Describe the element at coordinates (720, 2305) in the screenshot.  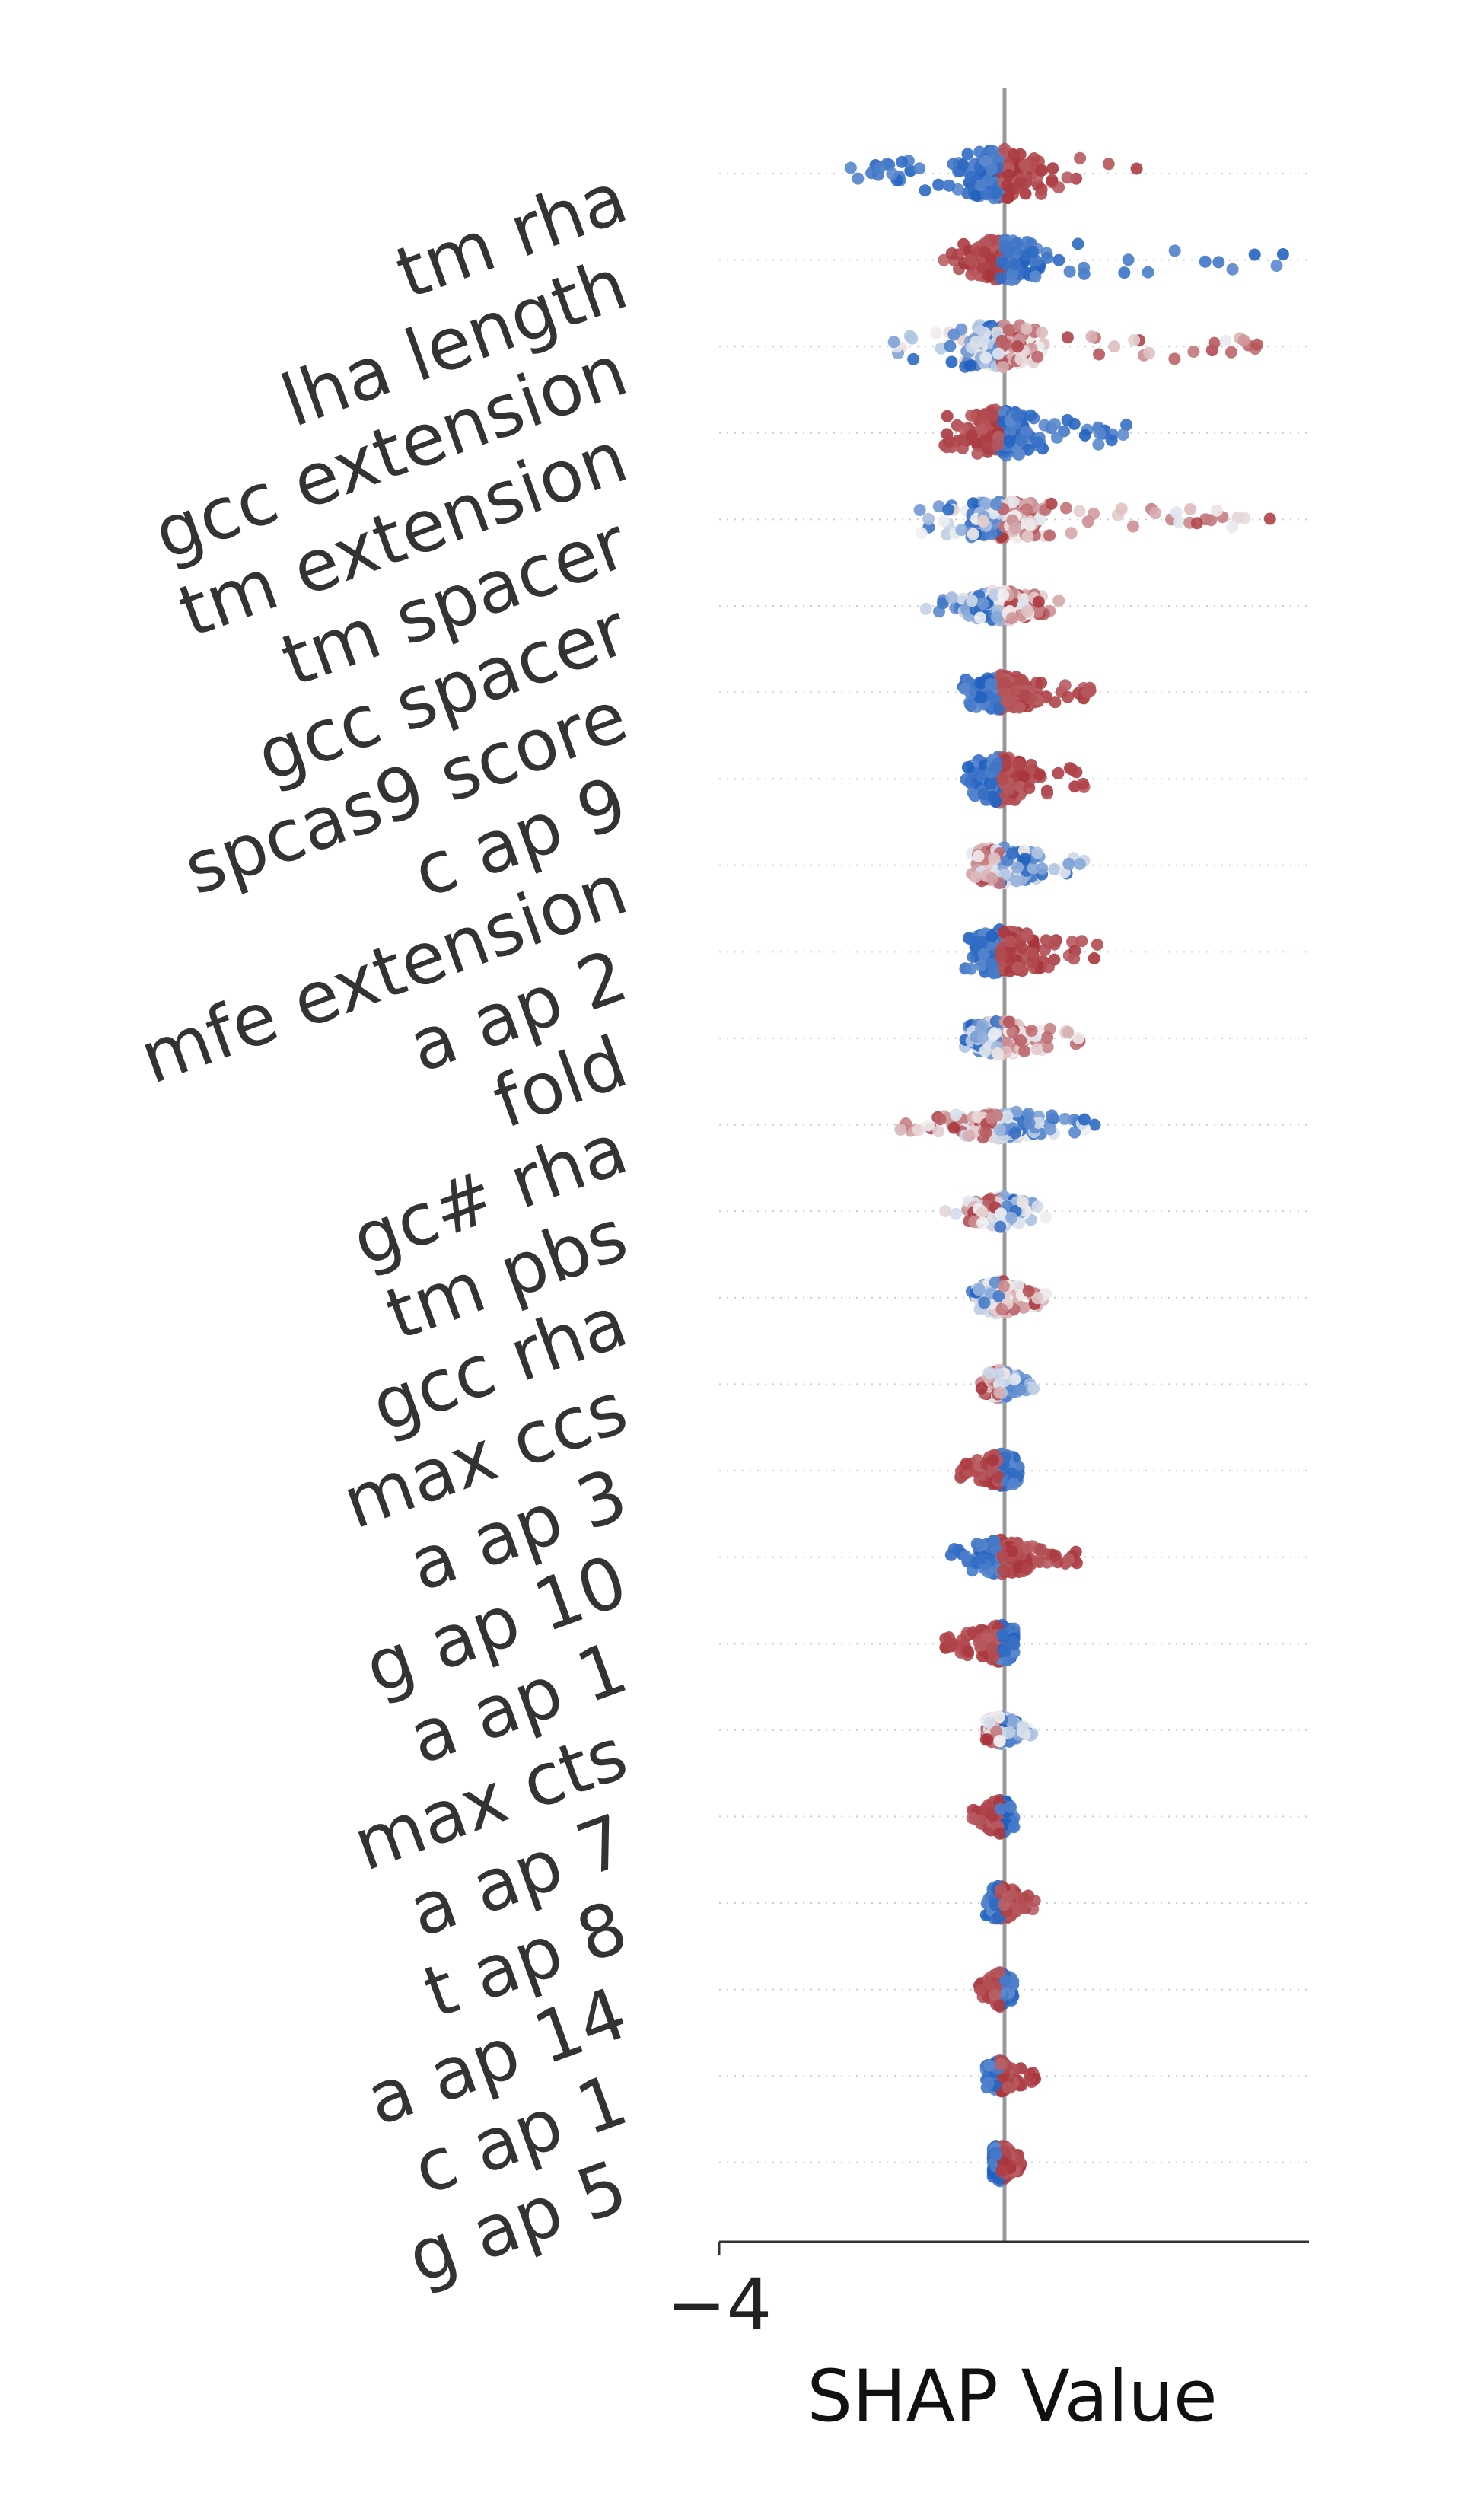
I see `x-tick-label: −4` at that location.